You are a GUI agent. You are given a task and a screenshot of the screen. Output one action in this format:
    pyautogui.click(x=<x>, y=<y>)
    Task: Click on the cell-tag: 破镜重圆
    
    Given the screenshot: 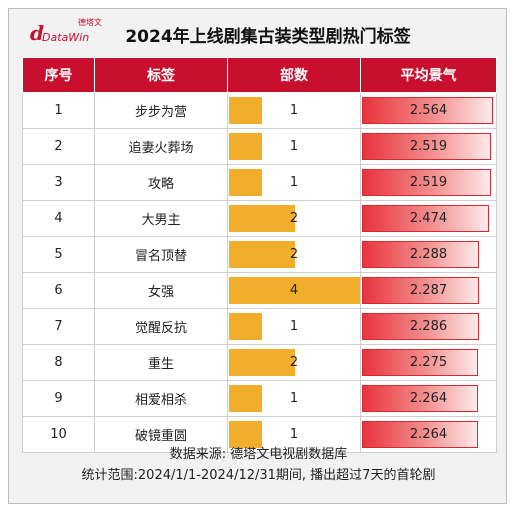 What is the action you would take?
    pyautogui.click(x=161, y=434)
    